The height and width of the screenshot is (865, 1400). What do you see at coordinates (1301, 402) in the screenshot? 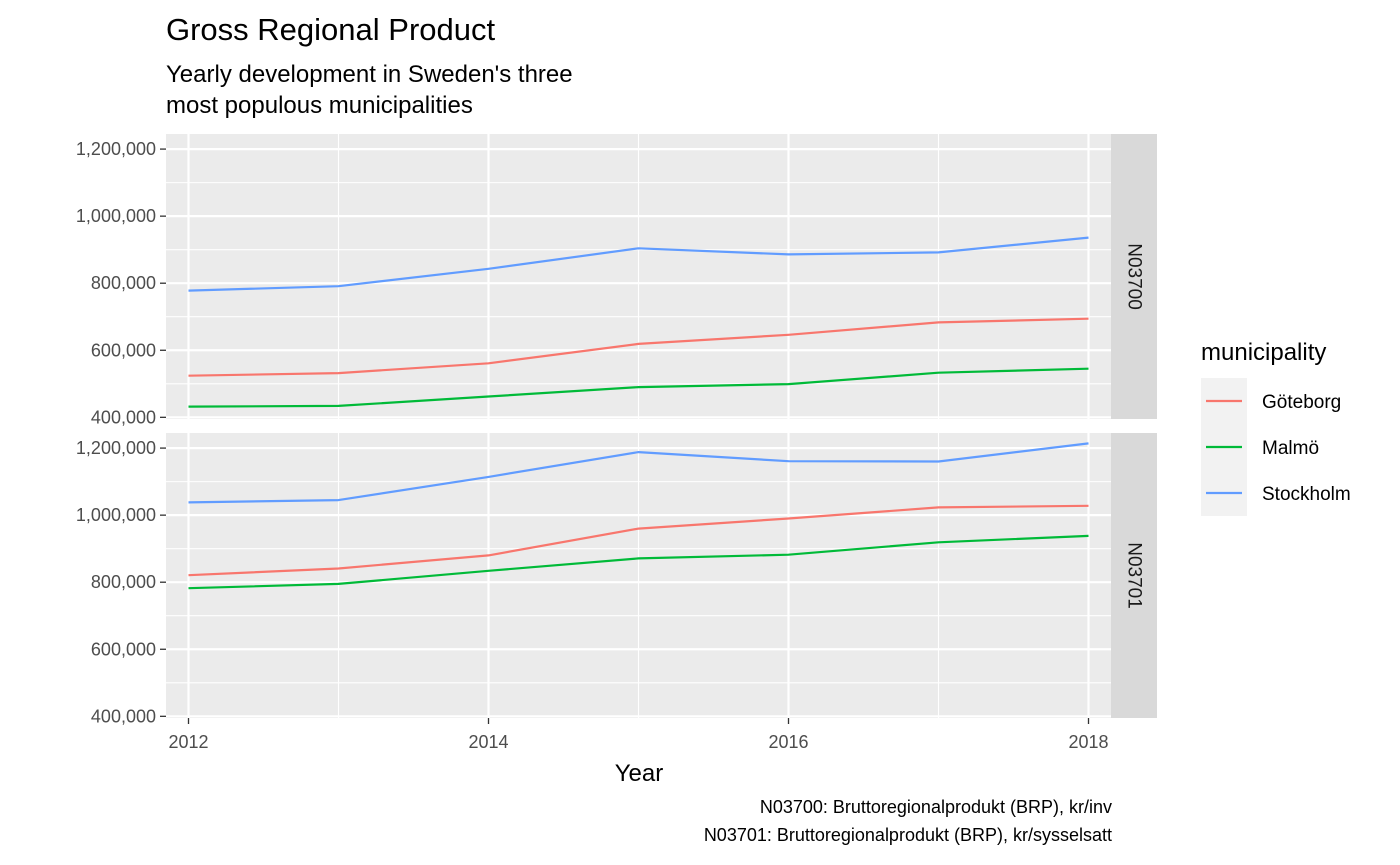
I see `legend-label: Göteborg` at bounding box center [1301, 402].